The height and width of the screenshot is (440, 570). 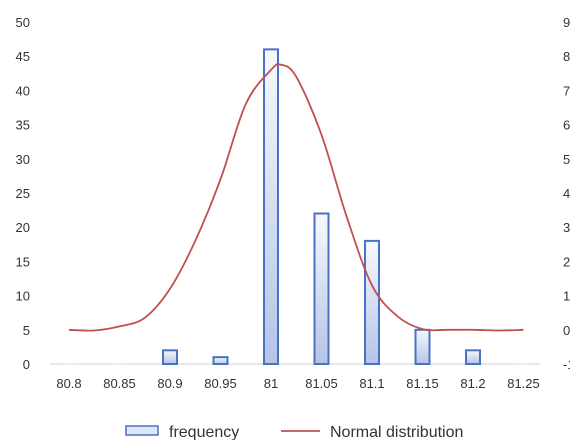 What do you see at coordinates (26, 330) in the screenshot?
I see `left-tick-label: 5` at bounding box center [26, 330].